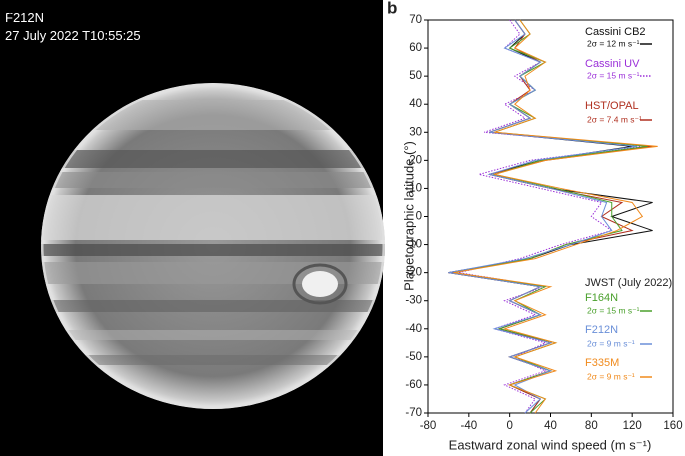  Describe the element at coordinates (413, 385) in the screenshot. I see `y-tick-label: -60` at that location.